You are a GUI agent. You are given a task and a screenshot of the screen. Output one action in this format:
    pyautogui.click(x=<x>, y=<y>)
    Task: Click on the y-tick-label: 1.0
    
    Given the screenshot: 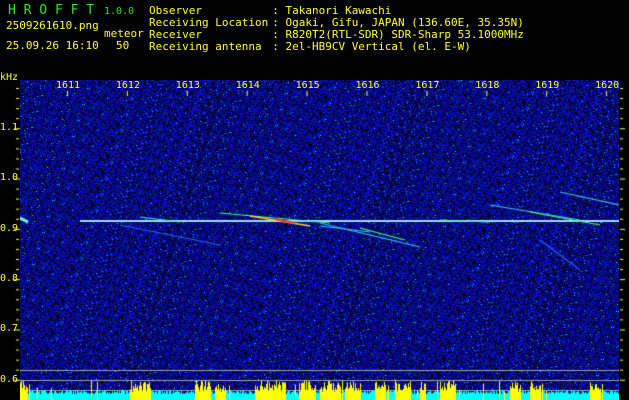 What is the action you would take?
    pyautogui.click(x=9, y=178)
    